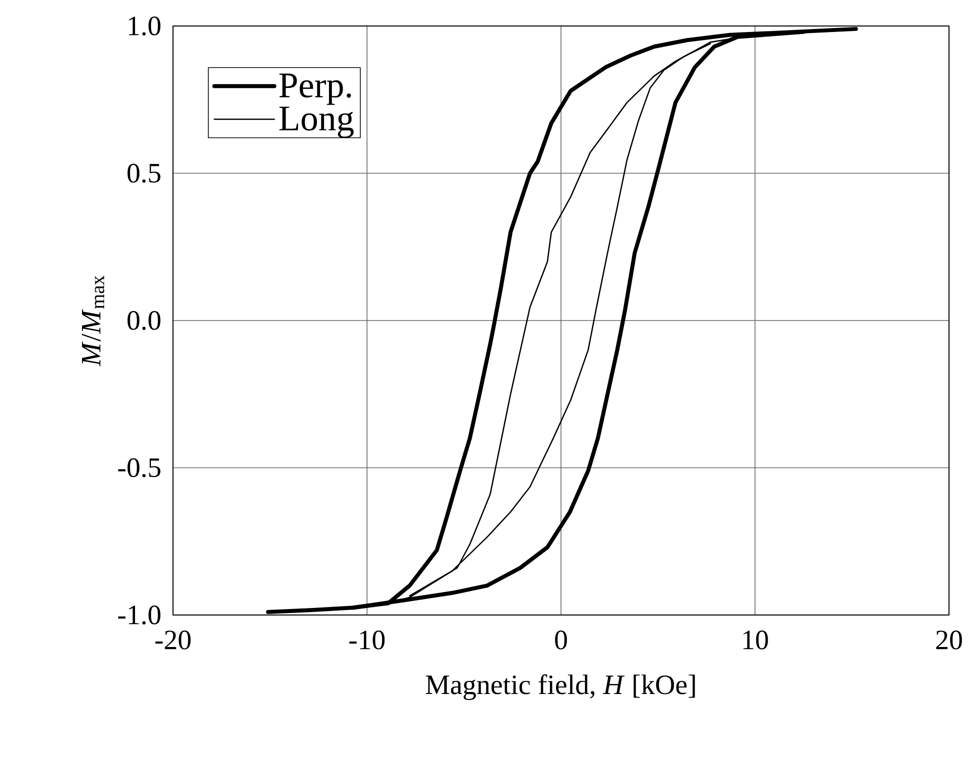 The width and height of the screenshot is (968, 760). What do you see at coordinates (561, 640) in the screenshot?
I see `x-tick-label: 0` at bounding box center [561, 640].